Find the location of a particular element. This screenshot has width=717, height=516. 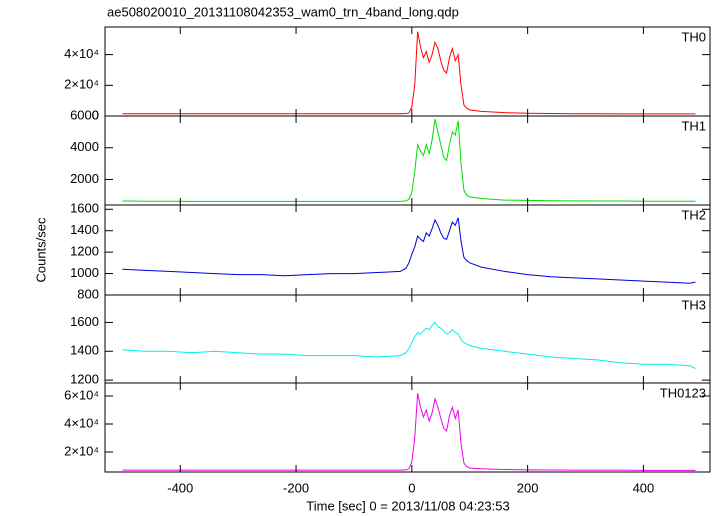

x-axis-label: Time [sec] 0 = 2013/11/08 04:23:53 is located at coordinates (407, 505).